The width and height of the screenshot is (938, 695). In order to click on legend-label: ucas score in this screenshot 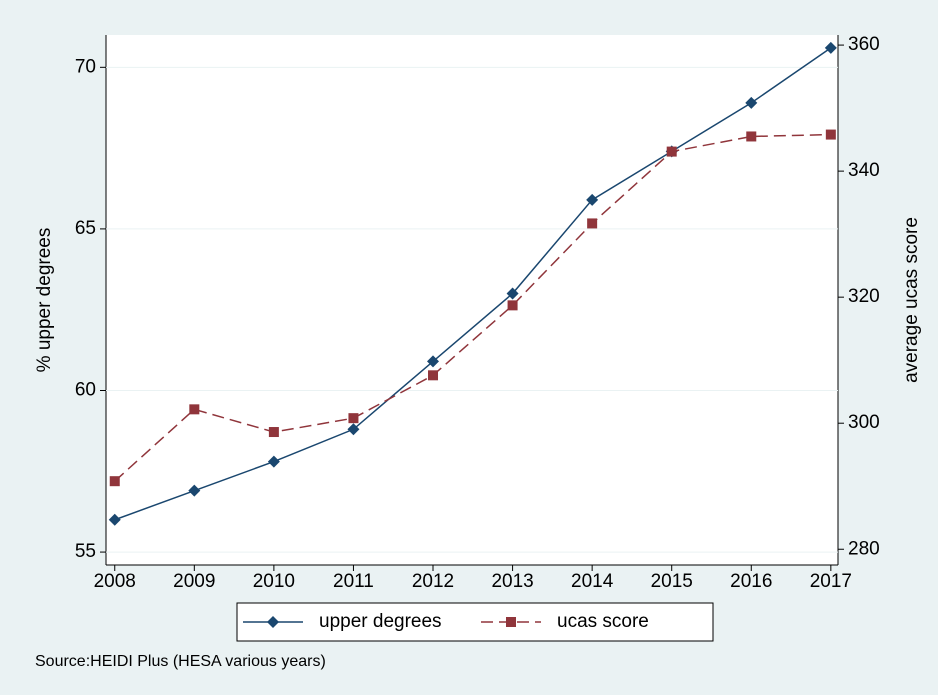, I will do `click(603, 621)`.